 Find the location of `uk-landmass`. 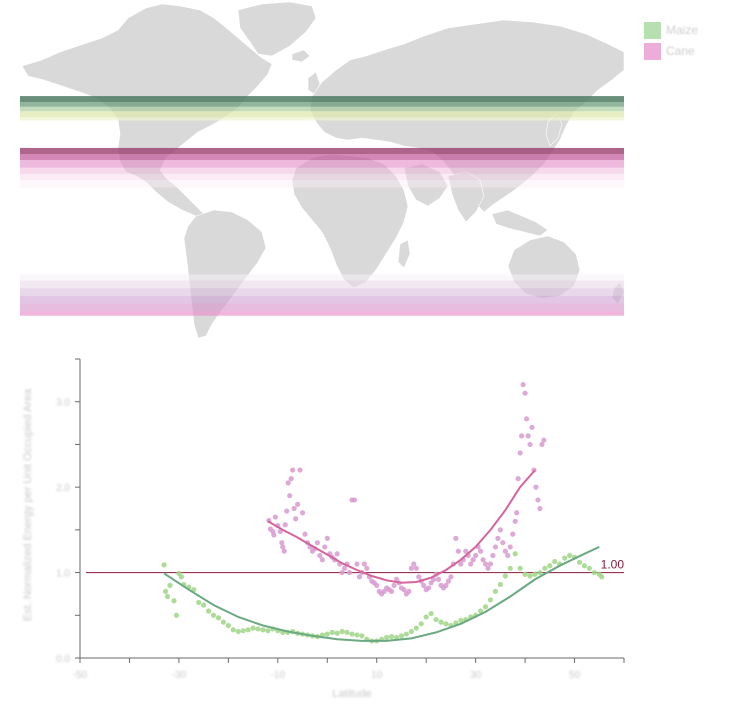

uk-landmass is located at coordinates (314, 83).